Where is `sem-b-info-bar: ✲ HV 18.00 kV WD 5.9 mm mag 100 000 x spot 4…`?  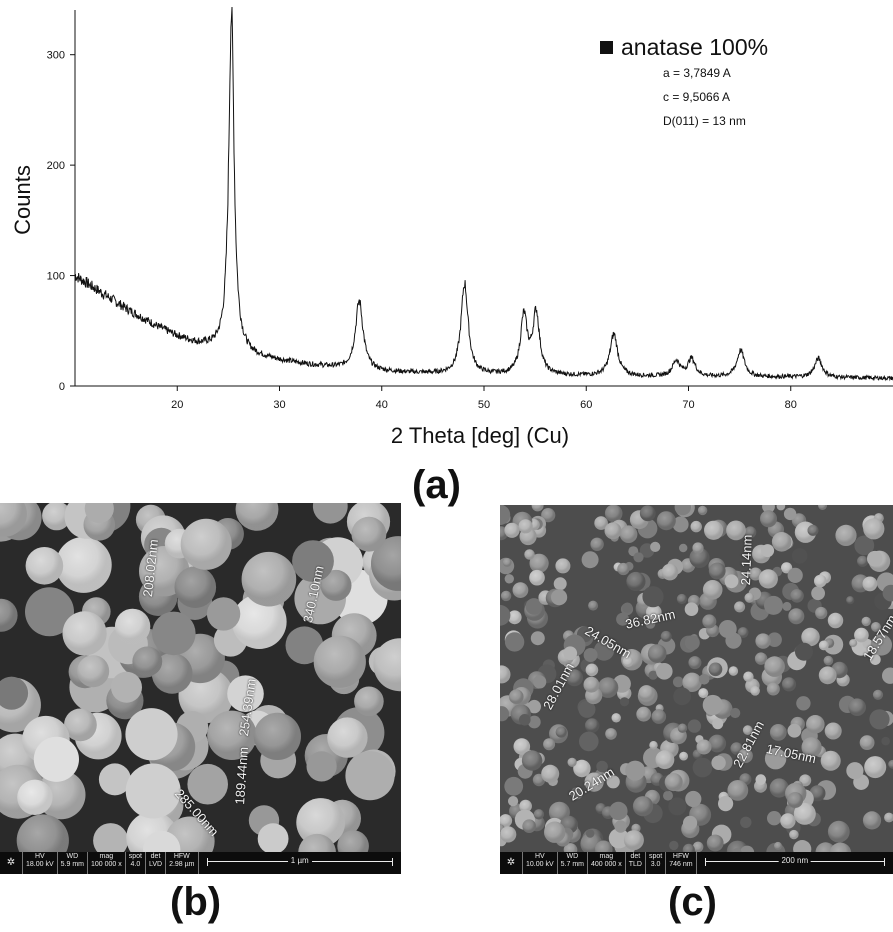 sem-b-info-bar: ✲ HV 18.00 kV WD 5.9 mm mag 100 000 x spot 4… is located at coordinates (200, 863).